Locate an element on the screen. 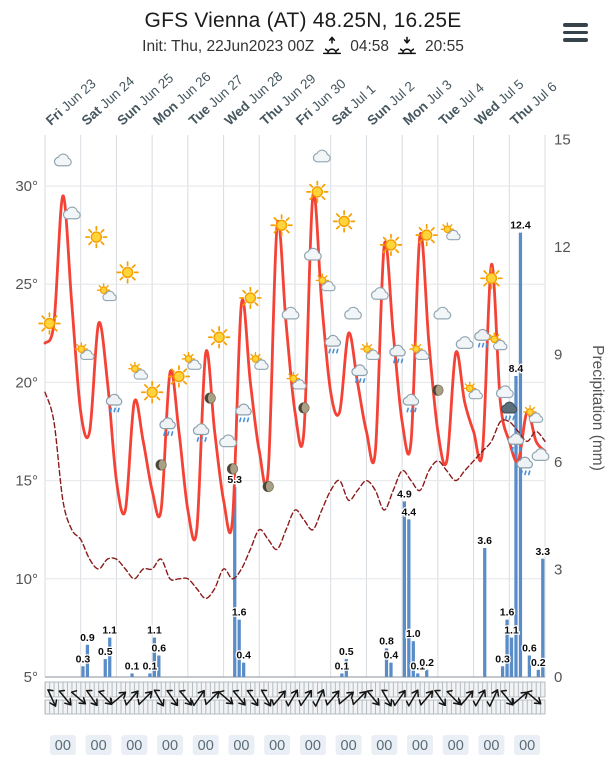  precip-value-label: 12.4 is located at coordinates (520, 226).